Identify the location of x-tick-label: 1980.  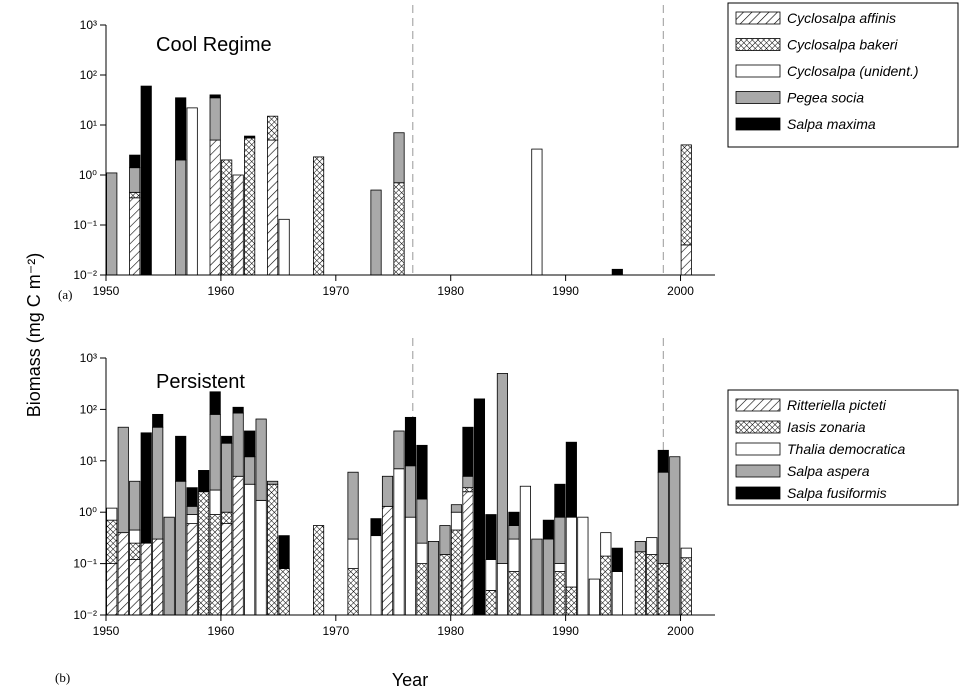
(450, 291).